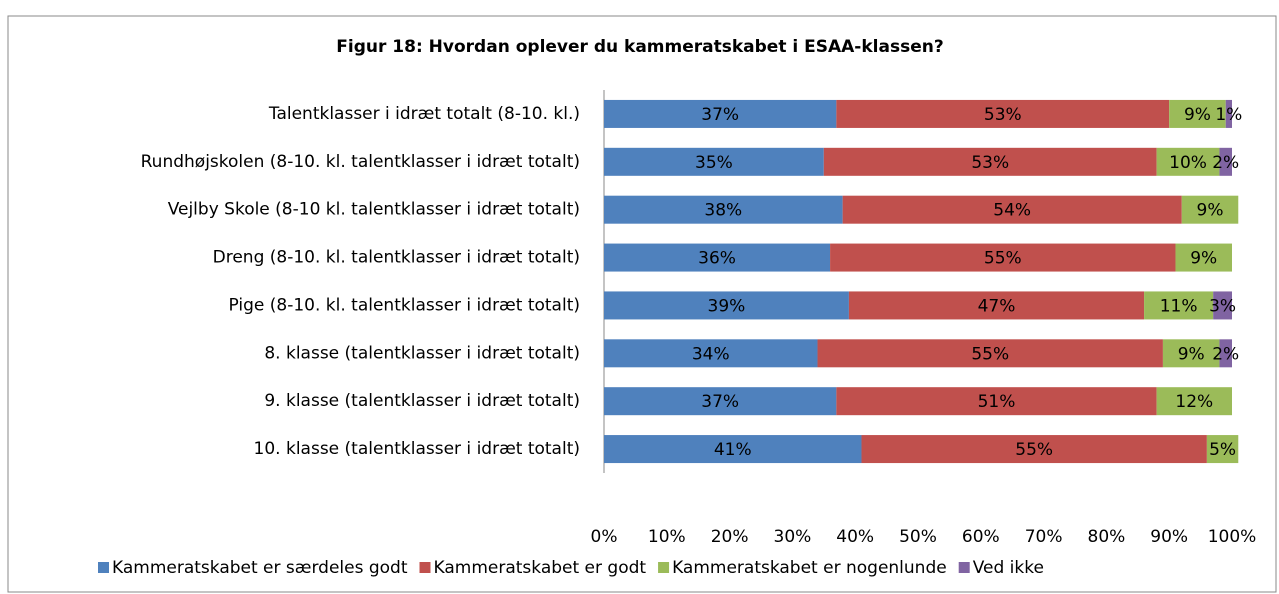 This screenshot has height=594, width=1279. I want to click on data-label: 39%, so click(727, 306).